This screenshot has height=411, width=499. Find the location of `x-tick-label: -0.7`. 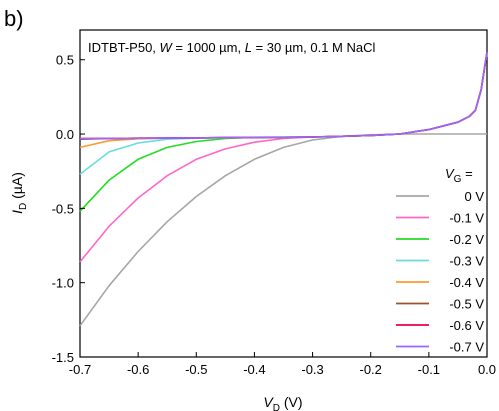

x-tick-label: -0.7 is located at coordinates (80, 369).